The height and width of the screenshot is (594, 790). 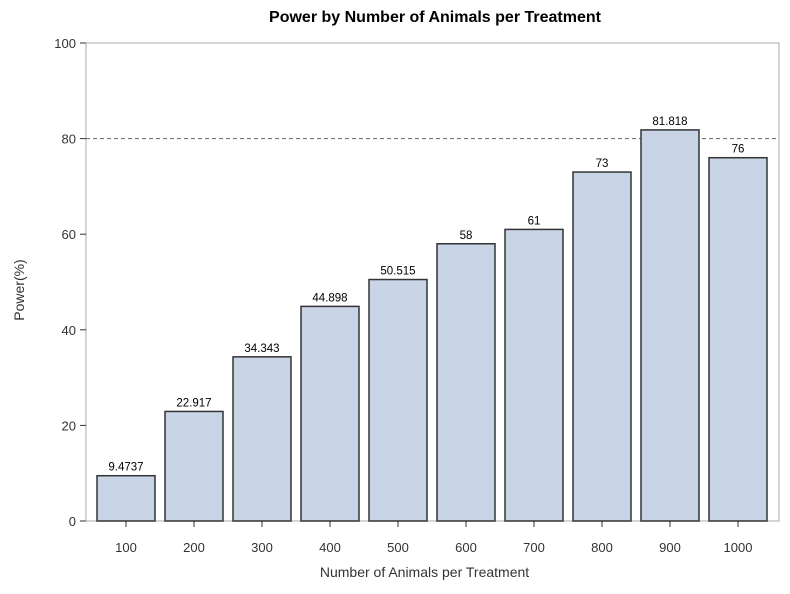 I want to click on y-tick-label: 0, so click(x=72, y=521).